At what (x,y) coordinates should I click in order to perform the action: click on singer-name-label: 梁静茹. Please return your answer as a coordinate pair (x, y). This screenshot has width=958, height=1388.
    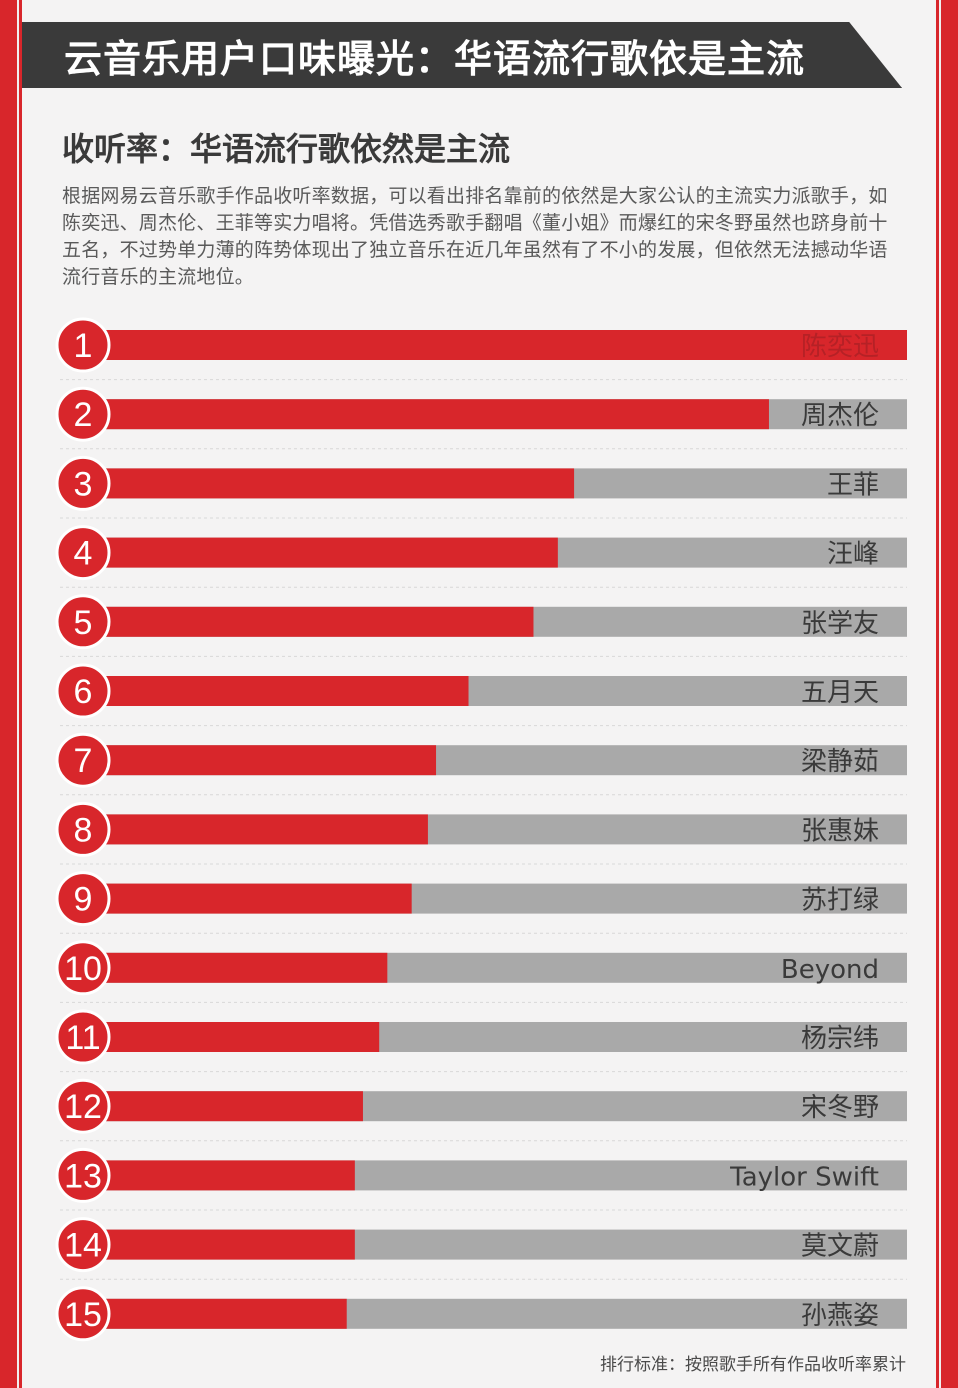
    Looking at the image, I should click on (840, 762).